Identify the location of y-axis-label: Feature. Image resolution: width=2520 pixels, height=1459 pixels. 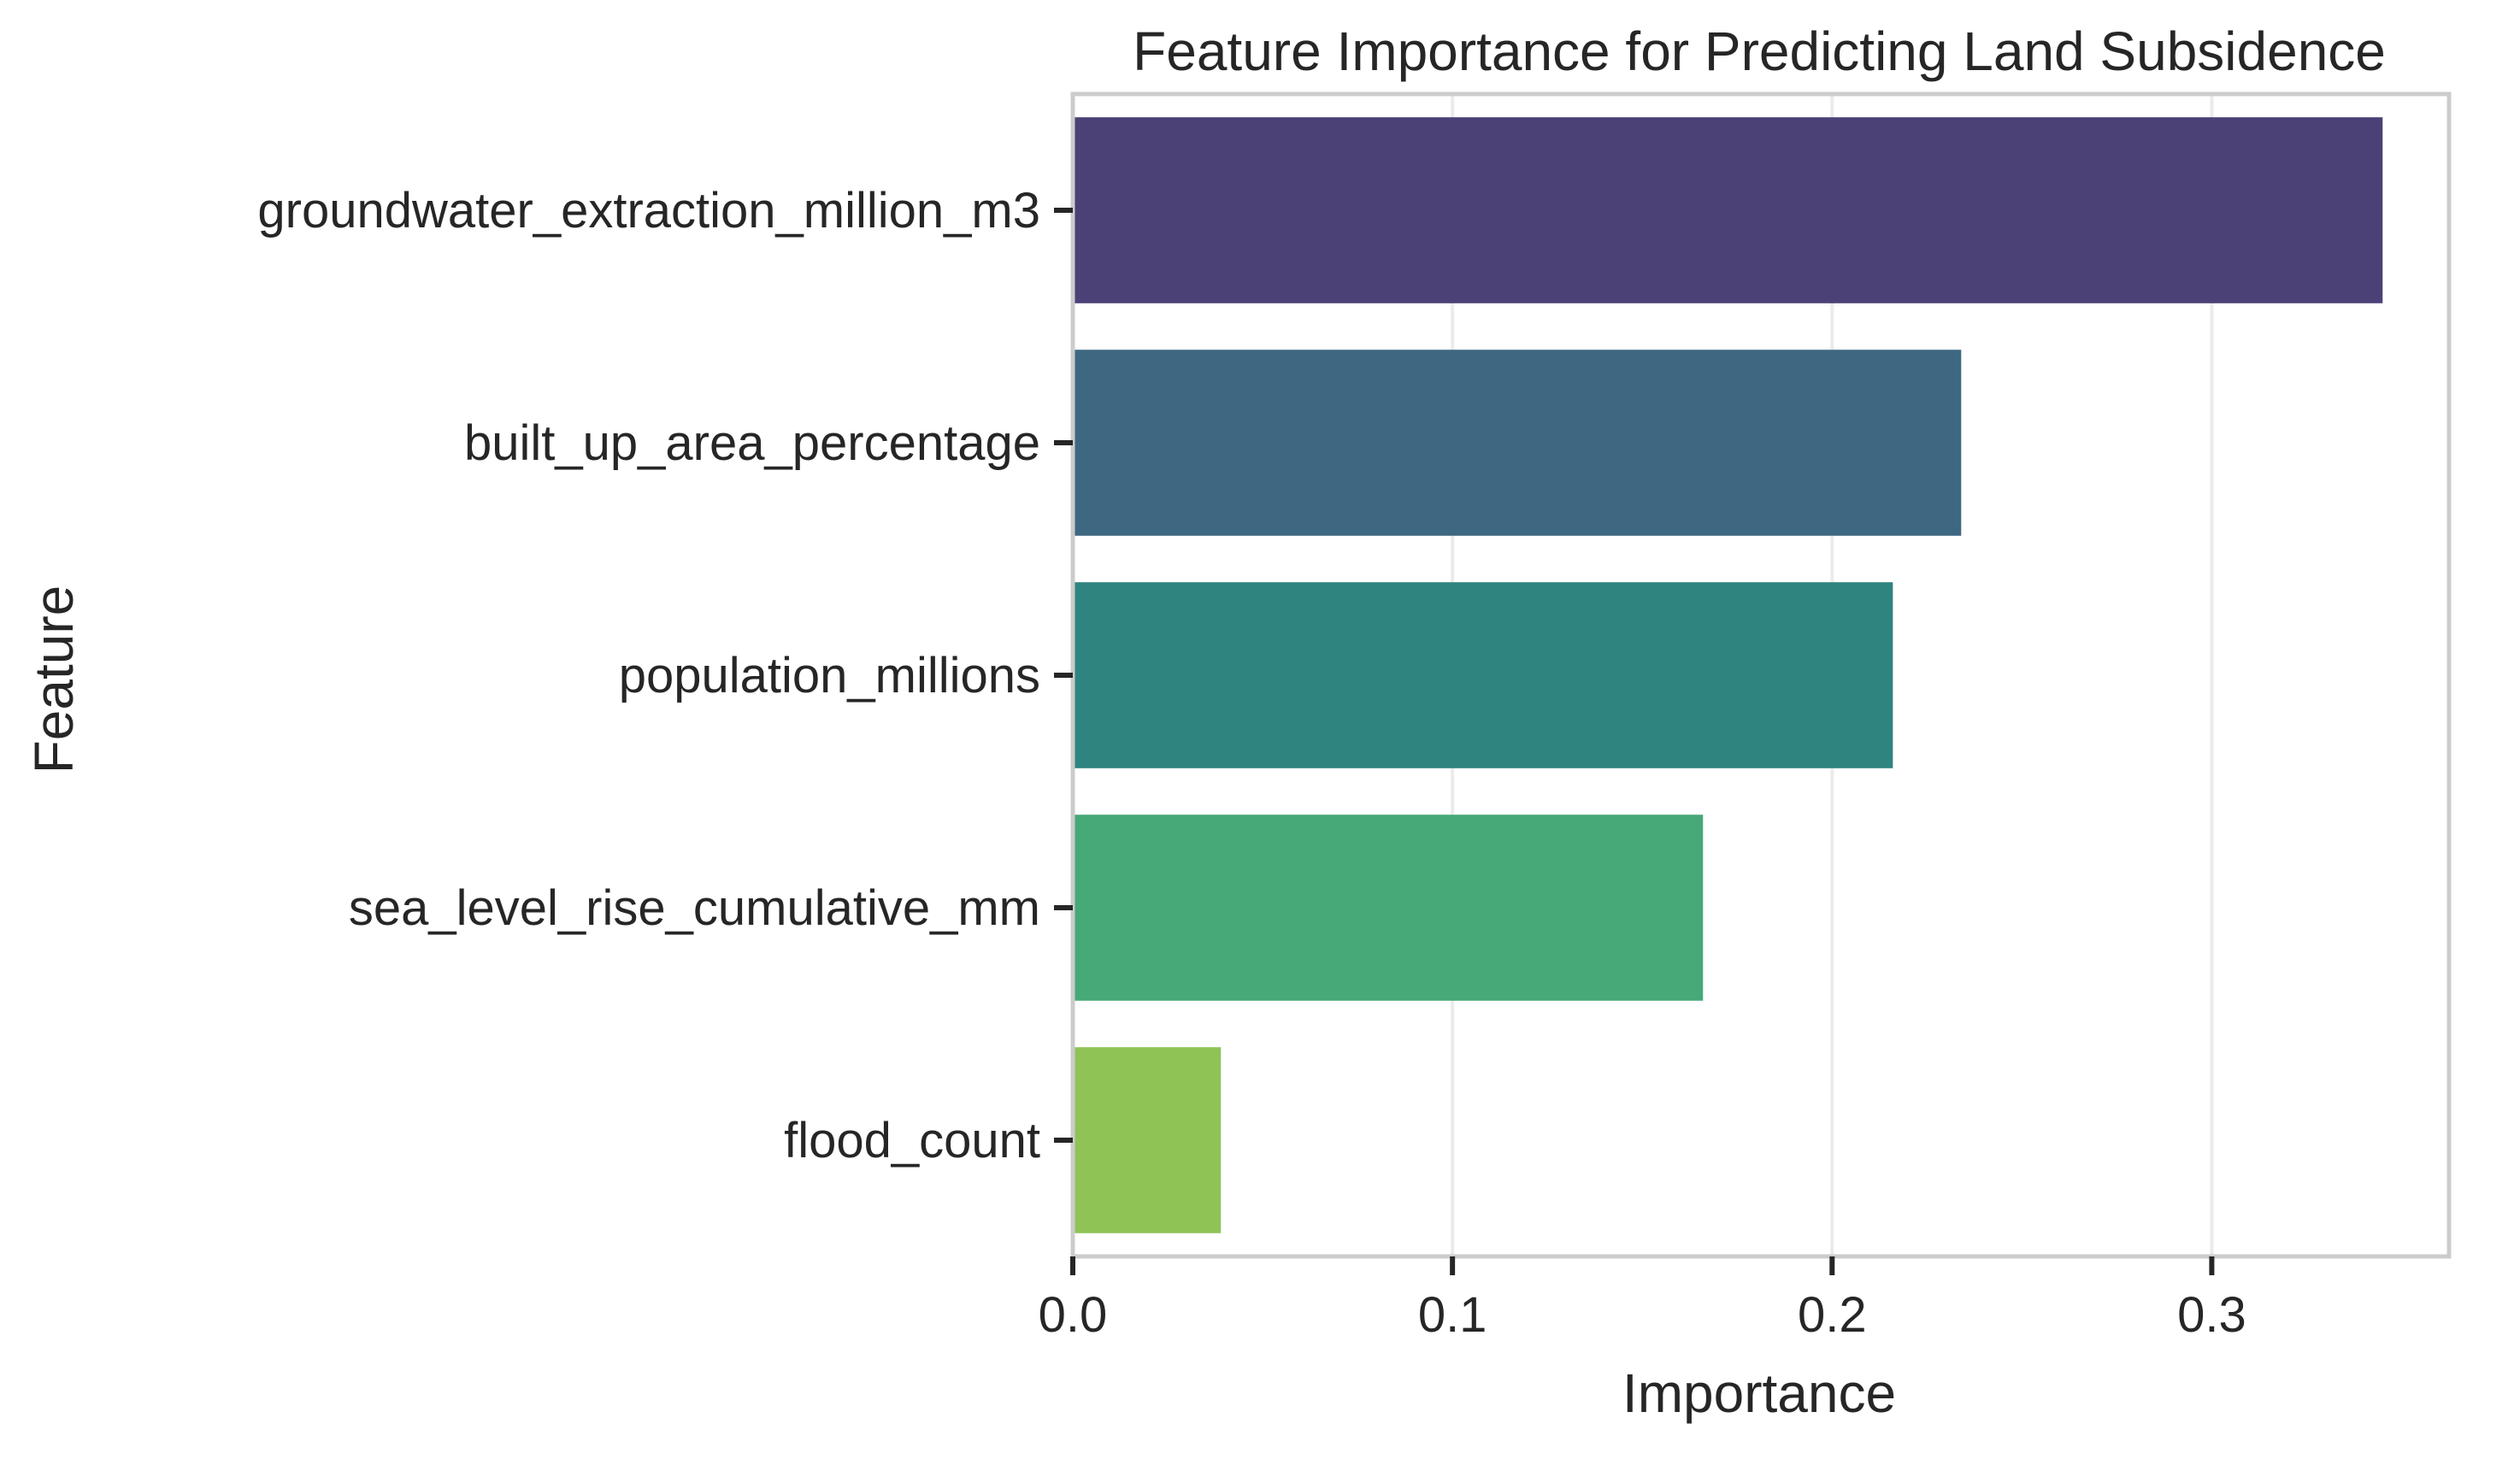
(54, 680).